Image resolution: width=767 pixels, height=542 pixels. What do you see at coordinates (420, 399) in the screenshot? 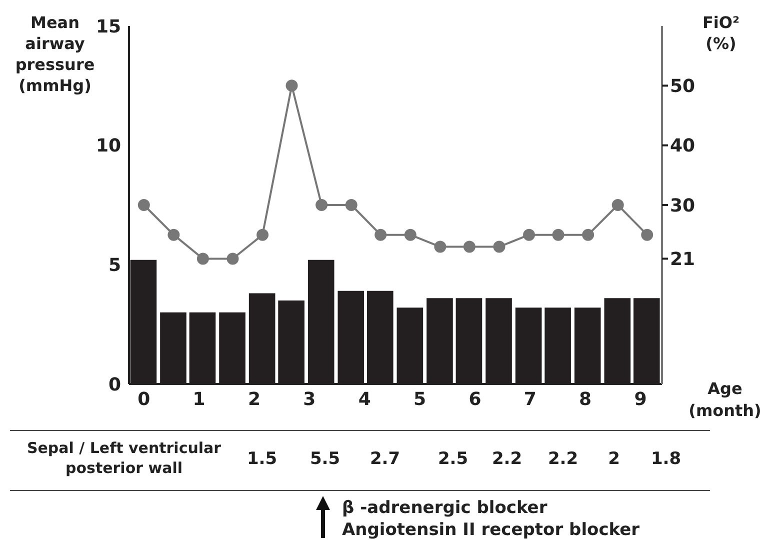
I see `x-tick-label: 5` at bounding box center [420, 399].